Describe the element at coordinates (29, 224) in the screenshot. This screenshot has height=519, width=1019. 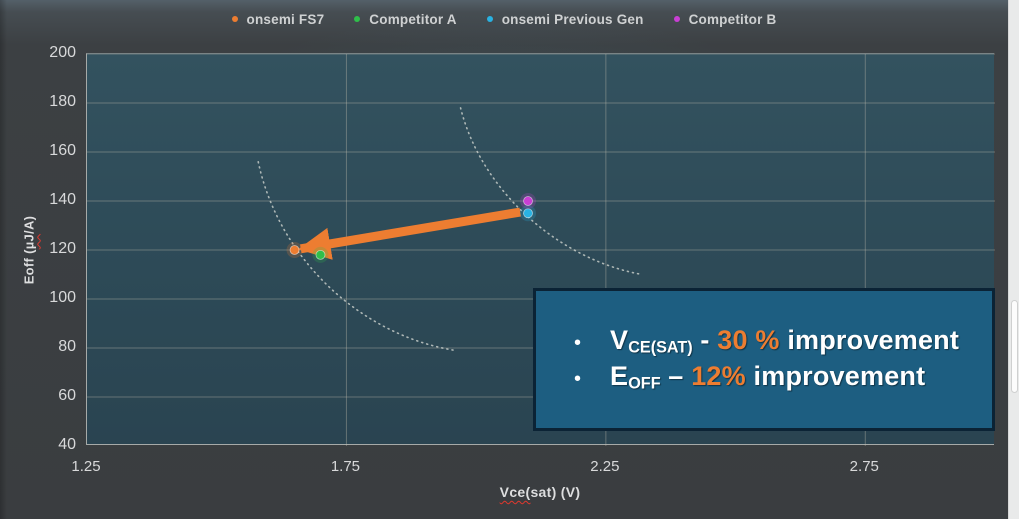
I see `y-title-post: /A)` at that location.